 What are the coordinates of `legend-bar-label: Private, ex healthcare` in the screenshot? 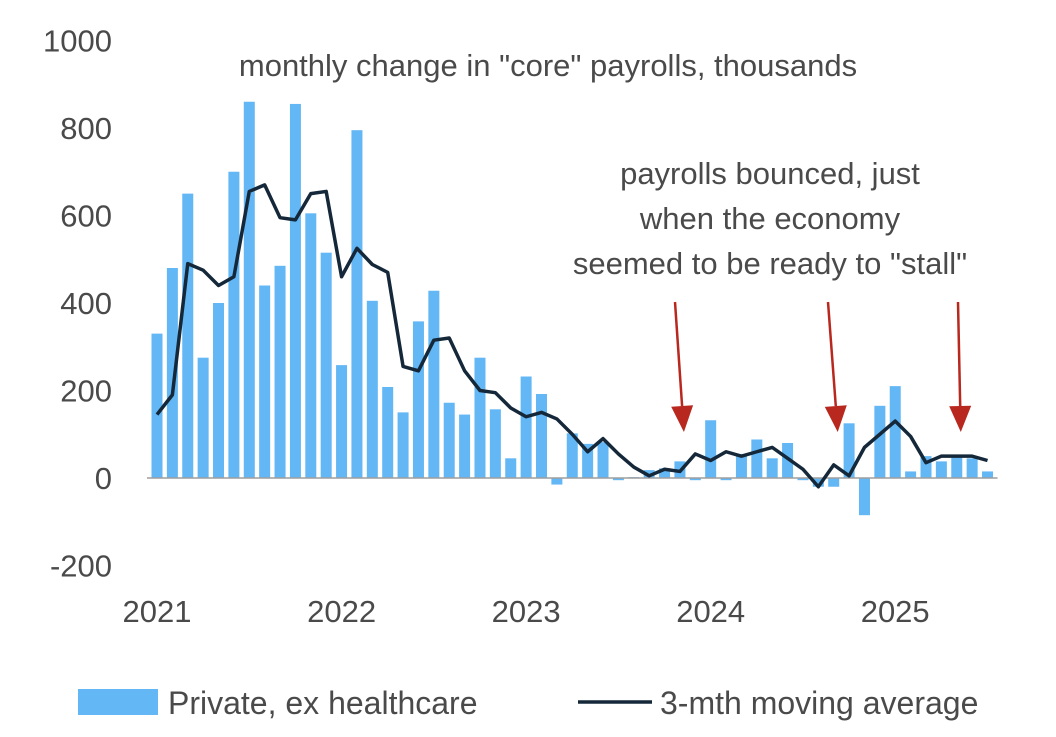 It's located at (323, 703).